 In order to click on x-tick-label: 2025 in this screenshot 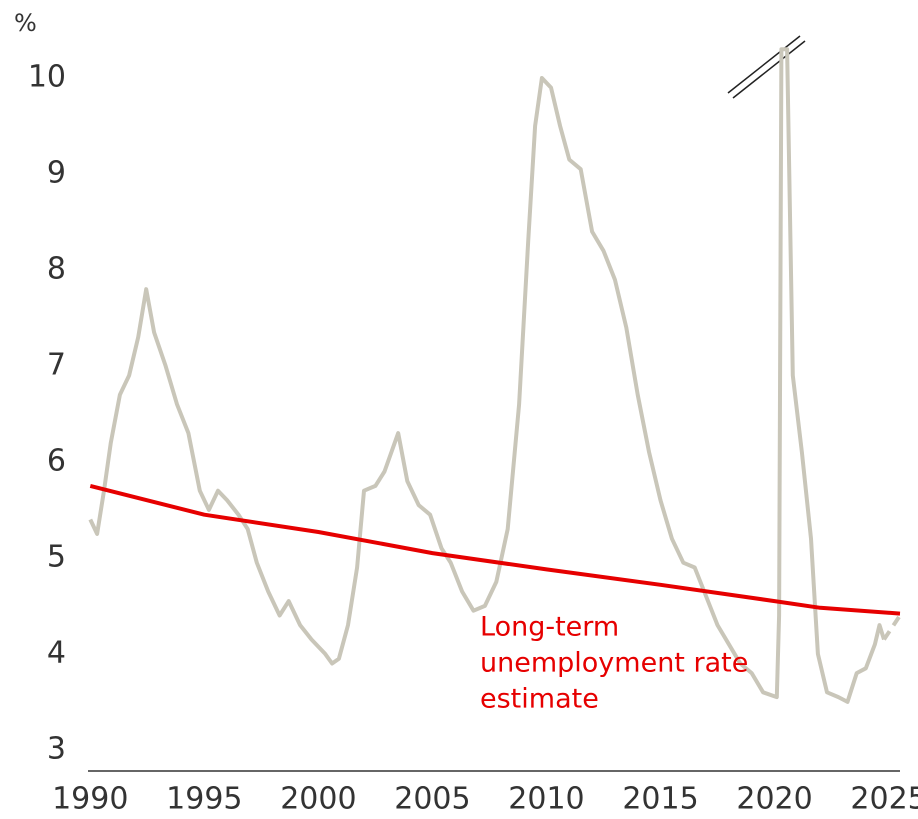, I will do `click(884, 799)`.